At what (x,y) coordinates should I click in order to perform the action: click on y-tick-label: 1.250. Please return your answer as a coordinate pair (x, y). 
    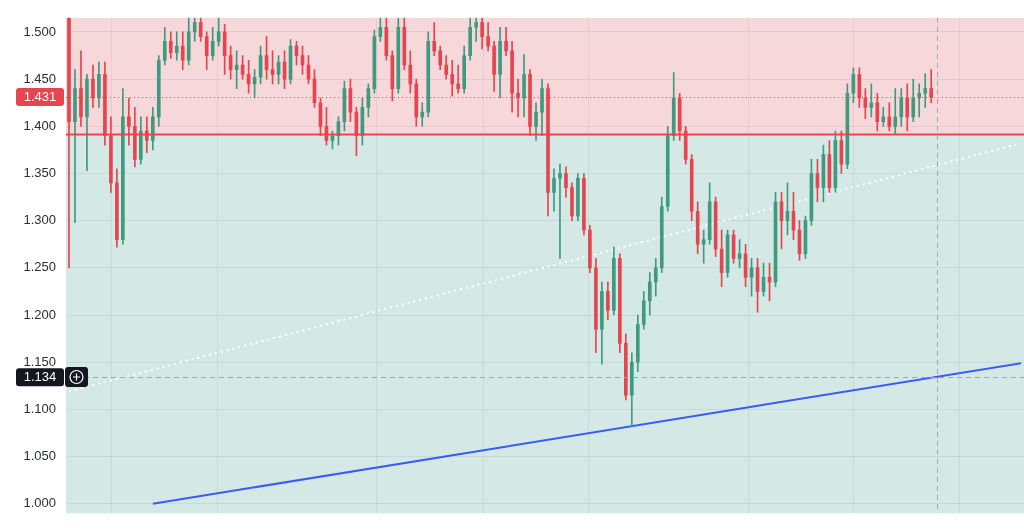
    Looking at the image, I should click on (39, 267).